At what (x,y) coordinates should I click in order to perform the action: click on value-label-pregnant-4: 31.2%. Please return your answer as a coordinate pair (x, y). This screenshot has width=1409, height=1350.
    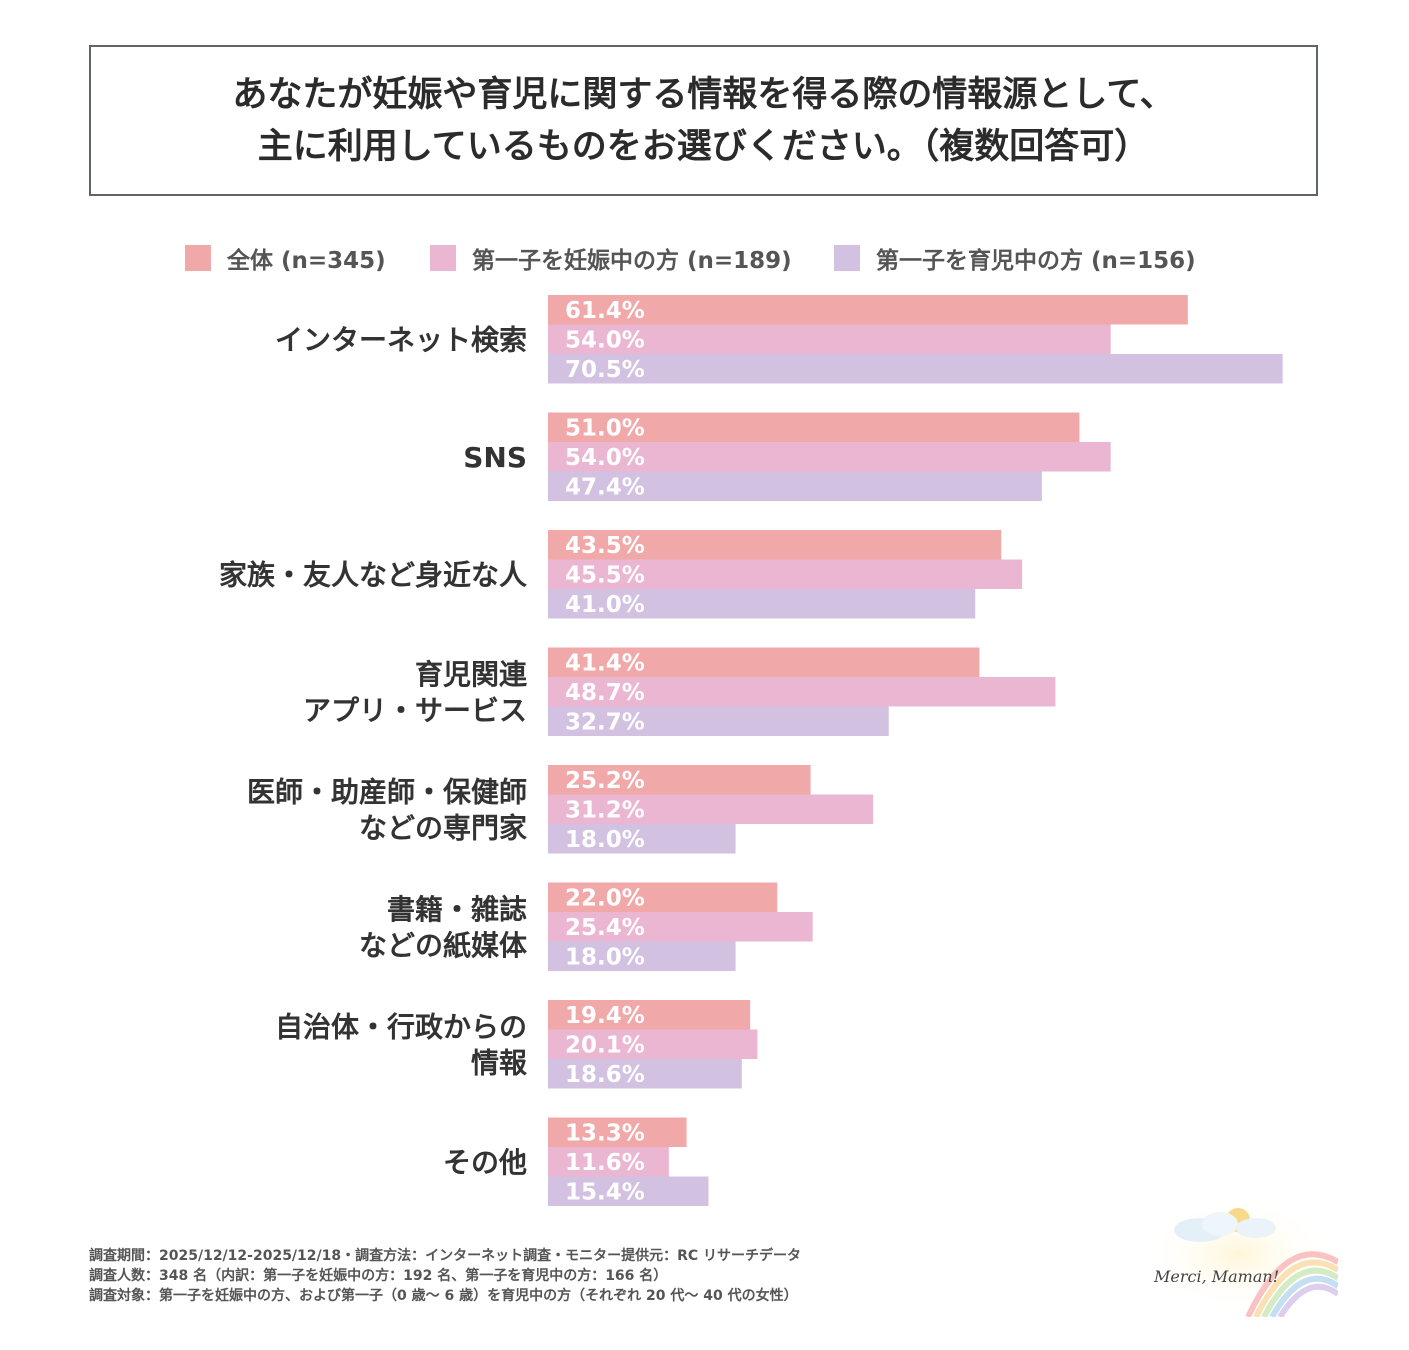
    Looking at the image, I should click on (605, 810).